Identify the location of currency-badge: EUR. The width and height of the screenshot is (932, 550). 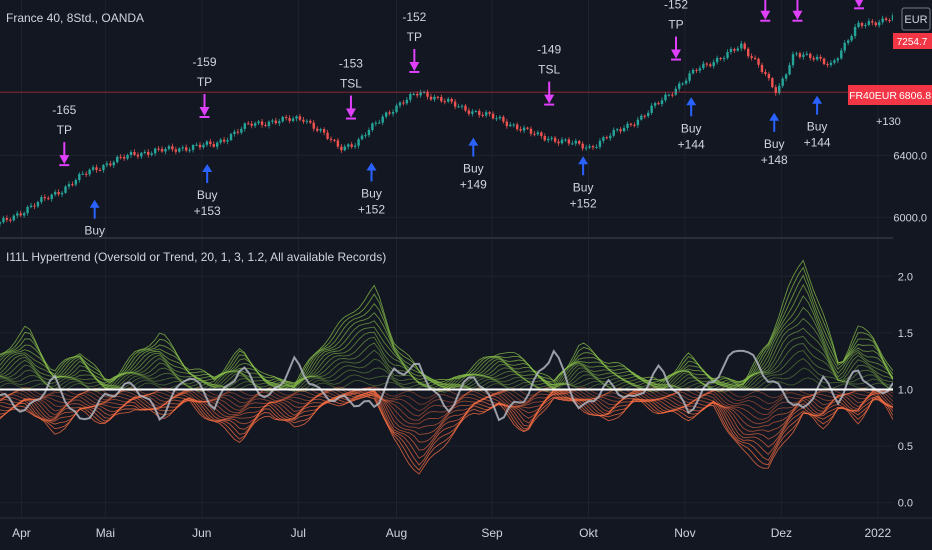
(915, 20).